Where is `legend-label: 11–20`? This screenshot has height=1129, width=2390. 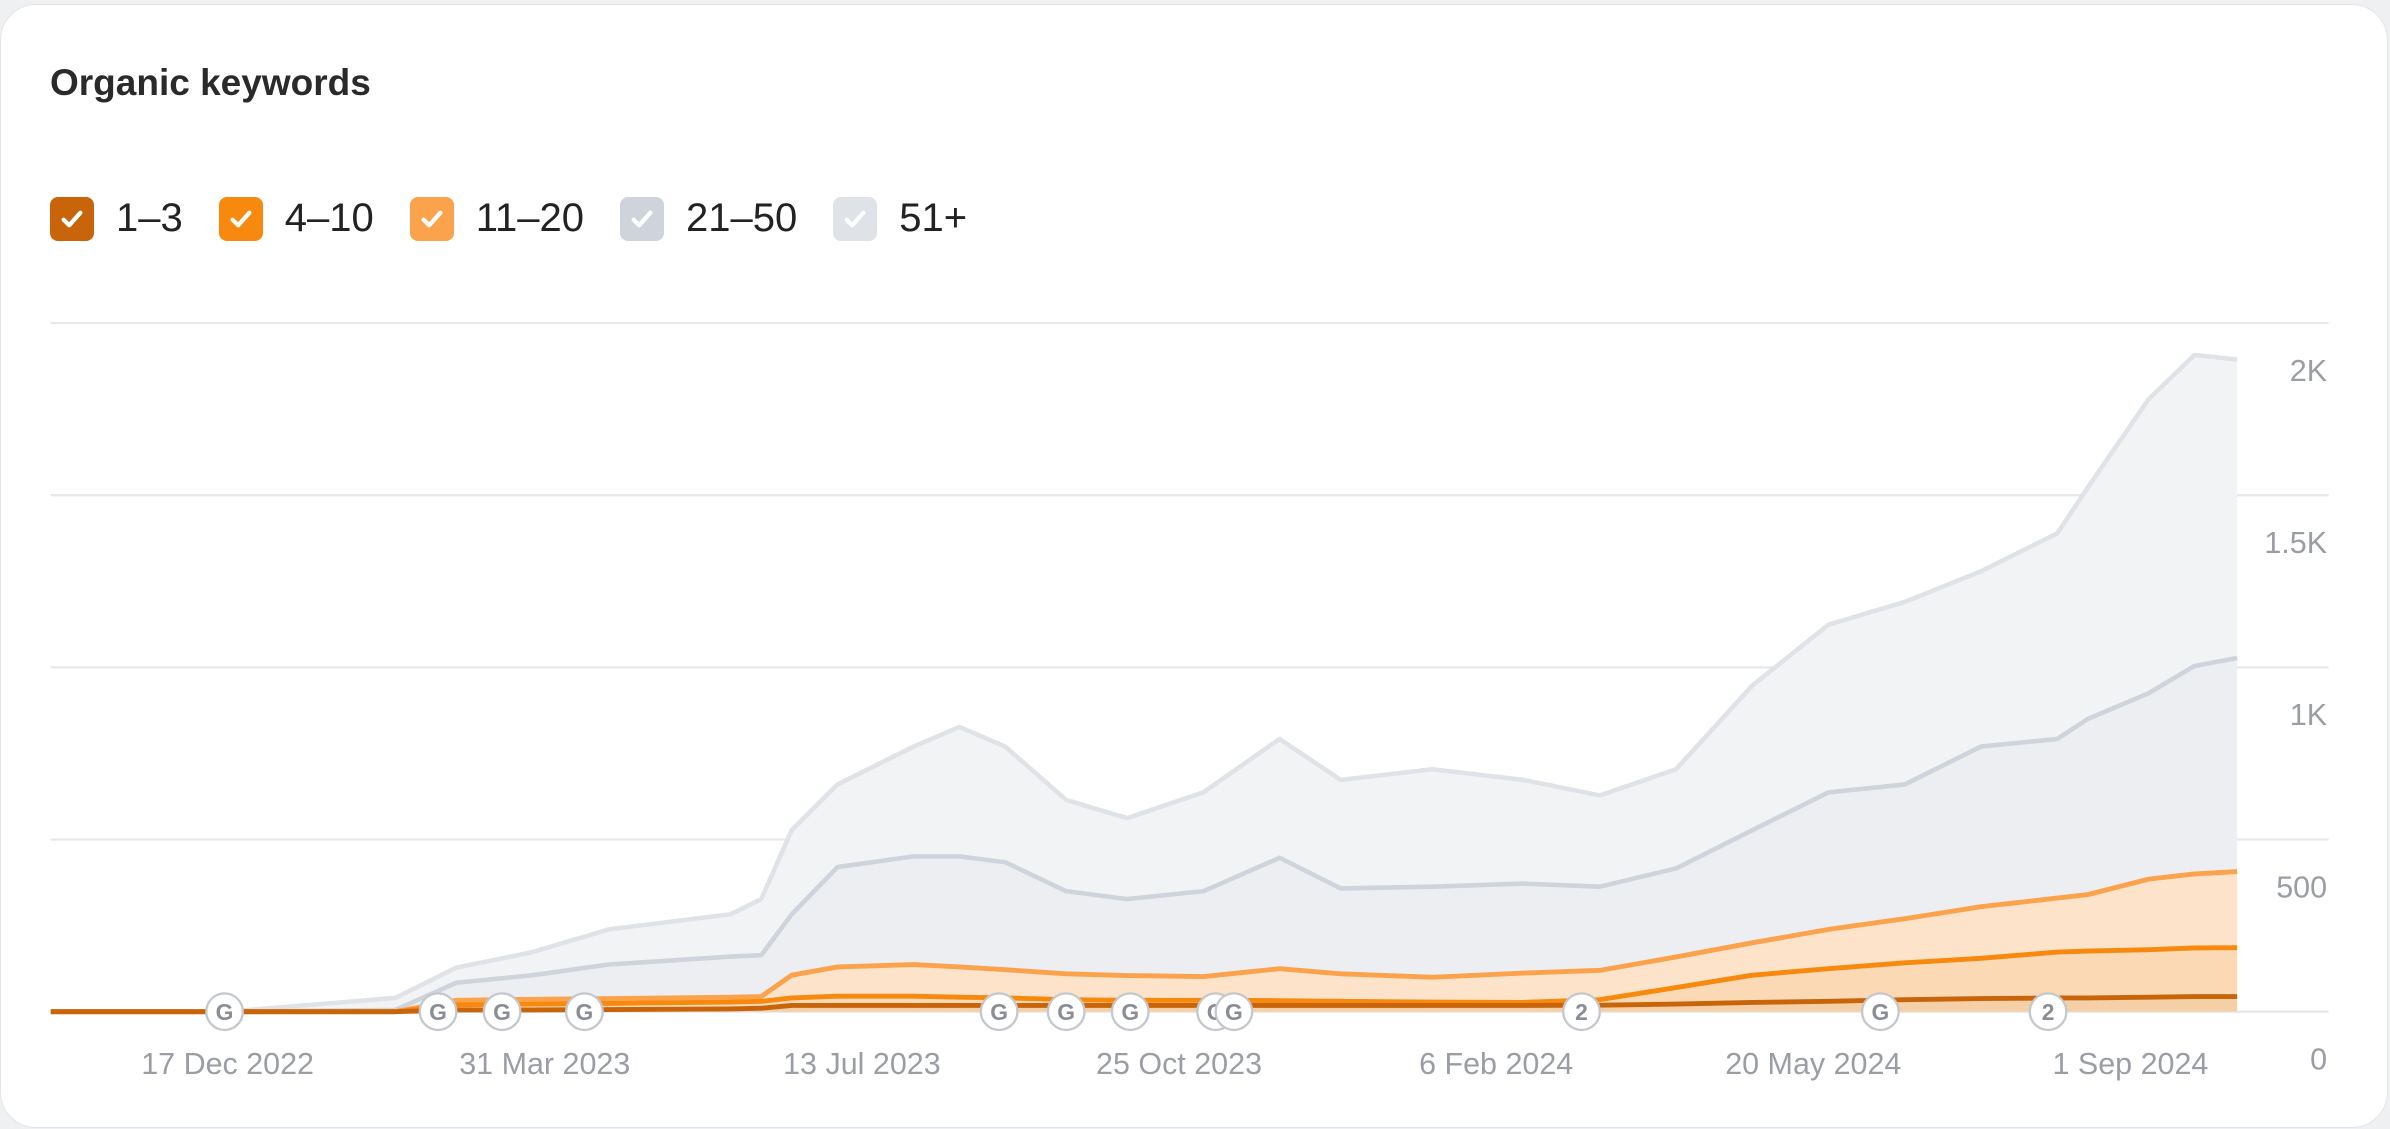 legend-label: 11–20 is located at coordinates (529, 218).